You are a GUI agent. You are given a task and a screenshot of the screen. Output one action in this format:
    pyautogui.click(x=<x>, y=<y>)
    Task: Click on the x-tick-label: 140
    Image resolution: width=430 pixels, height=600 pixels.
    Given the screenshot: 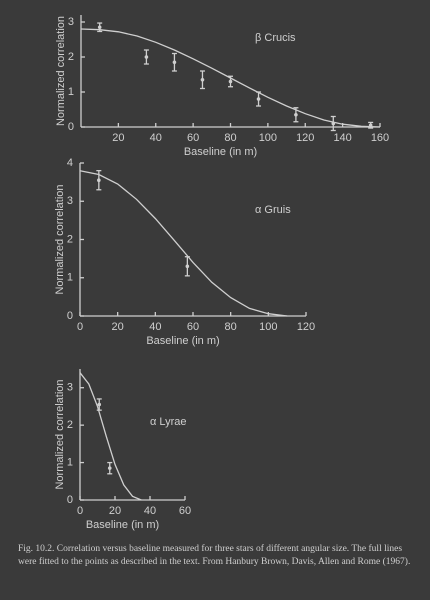 What is the action you would take?
    pyautogui.click(x=342, y=138)
    